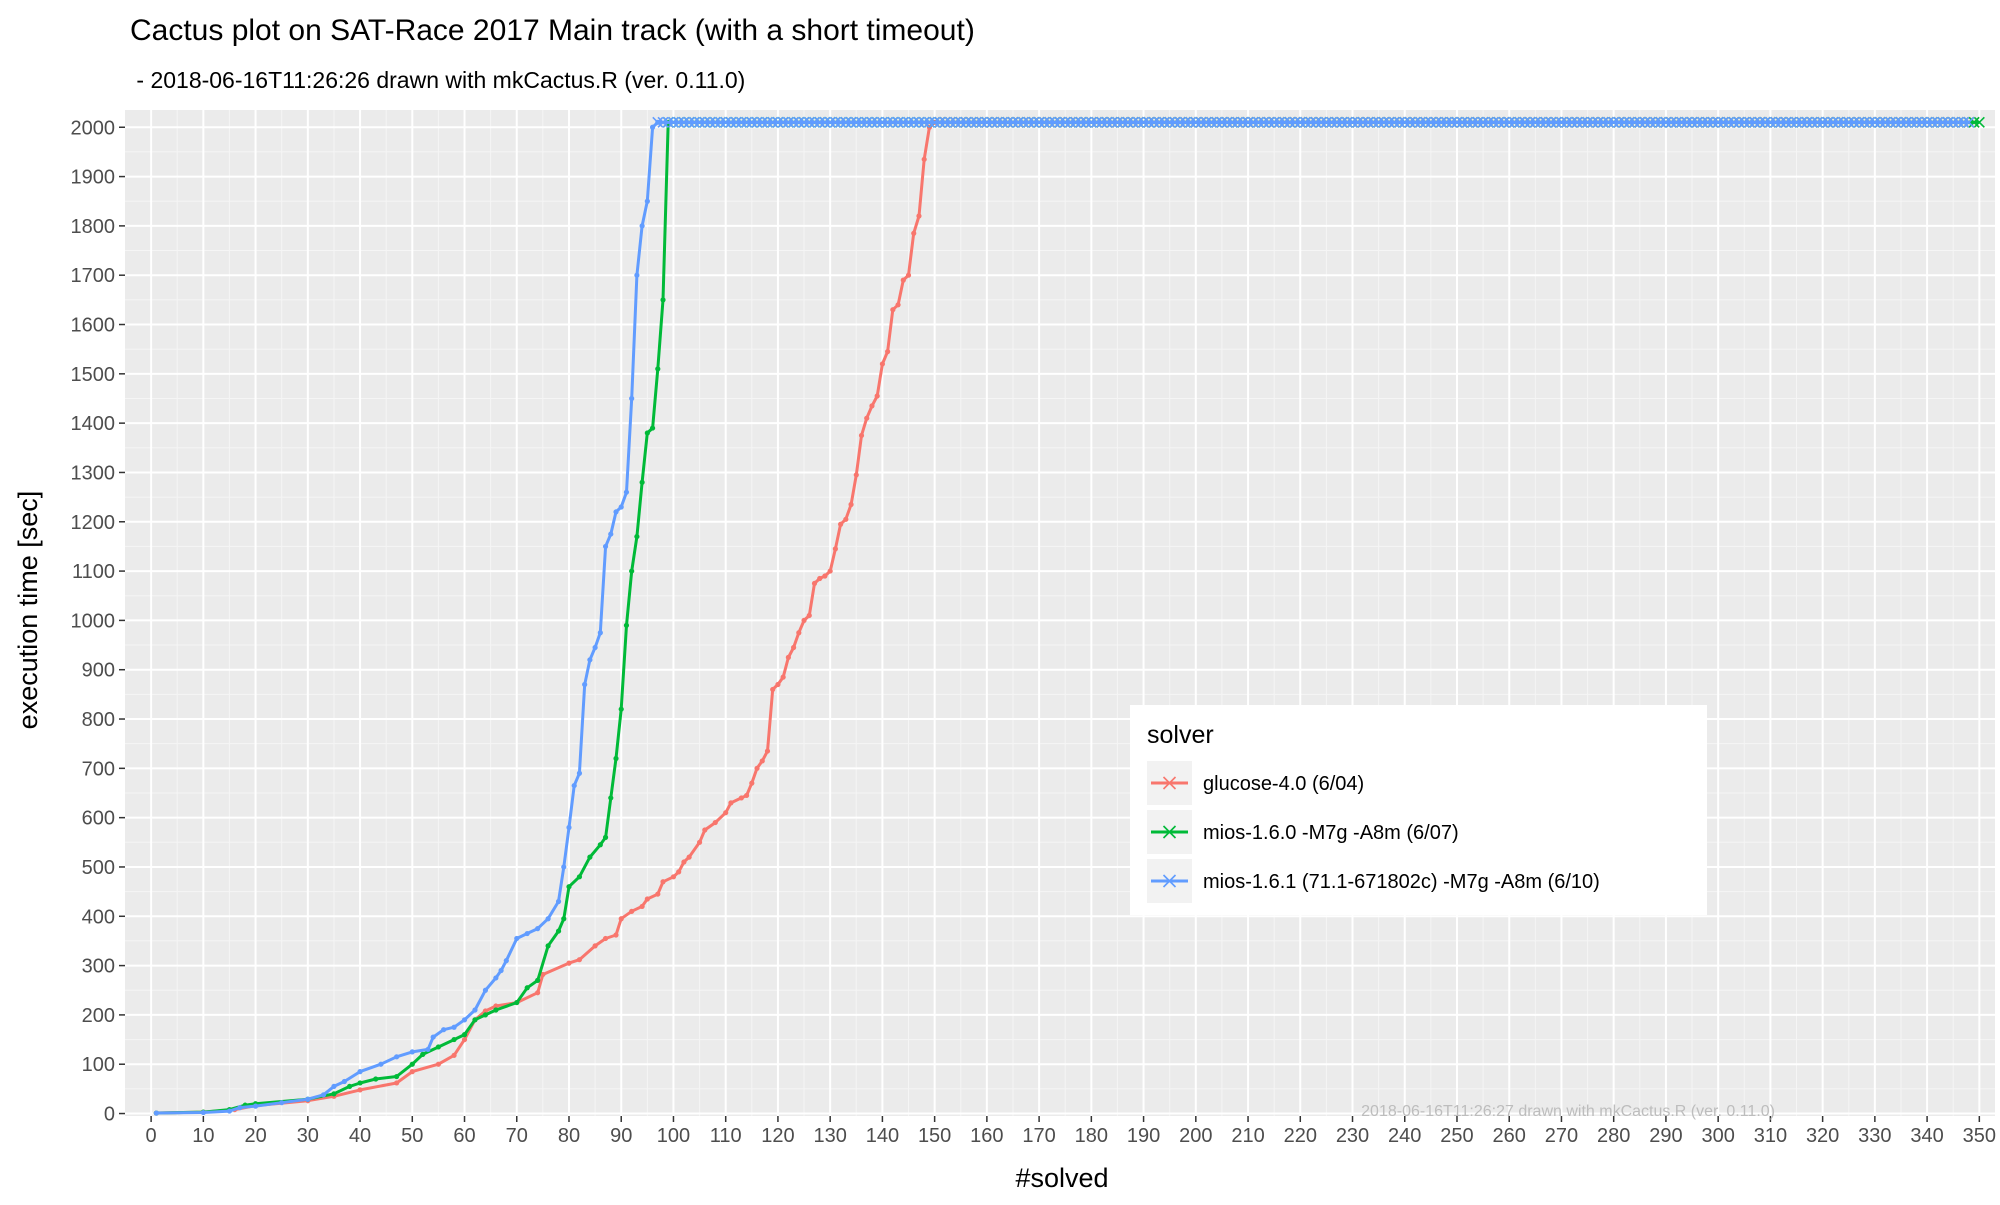 Image resolution: width=2000 pixels, height=1205 pixels. Describe the element at coordinates (1180, 735) in the screenshot. I see `legend-title: solver` at that location.